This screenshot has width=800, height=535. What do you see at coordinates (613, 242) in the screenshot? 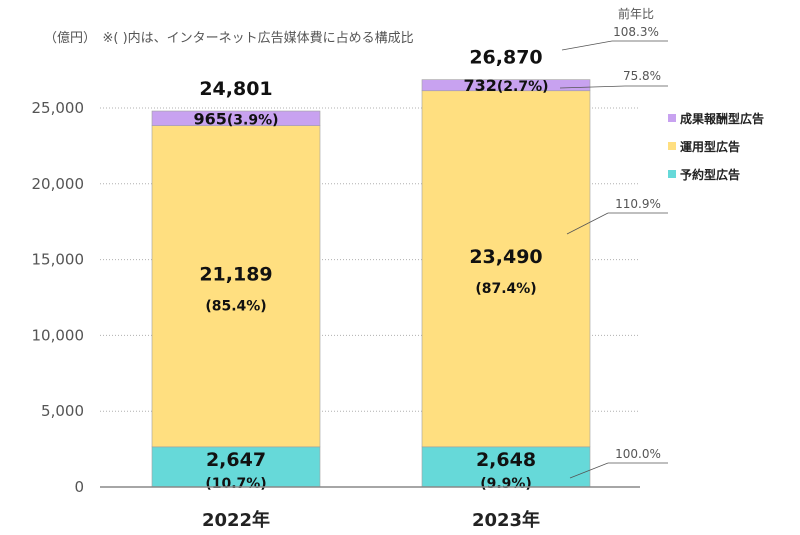
I see `yoy-annotations: 前年比 108.3% 75.8% 110.9% 100.0%` at bounding box center [613, 242].